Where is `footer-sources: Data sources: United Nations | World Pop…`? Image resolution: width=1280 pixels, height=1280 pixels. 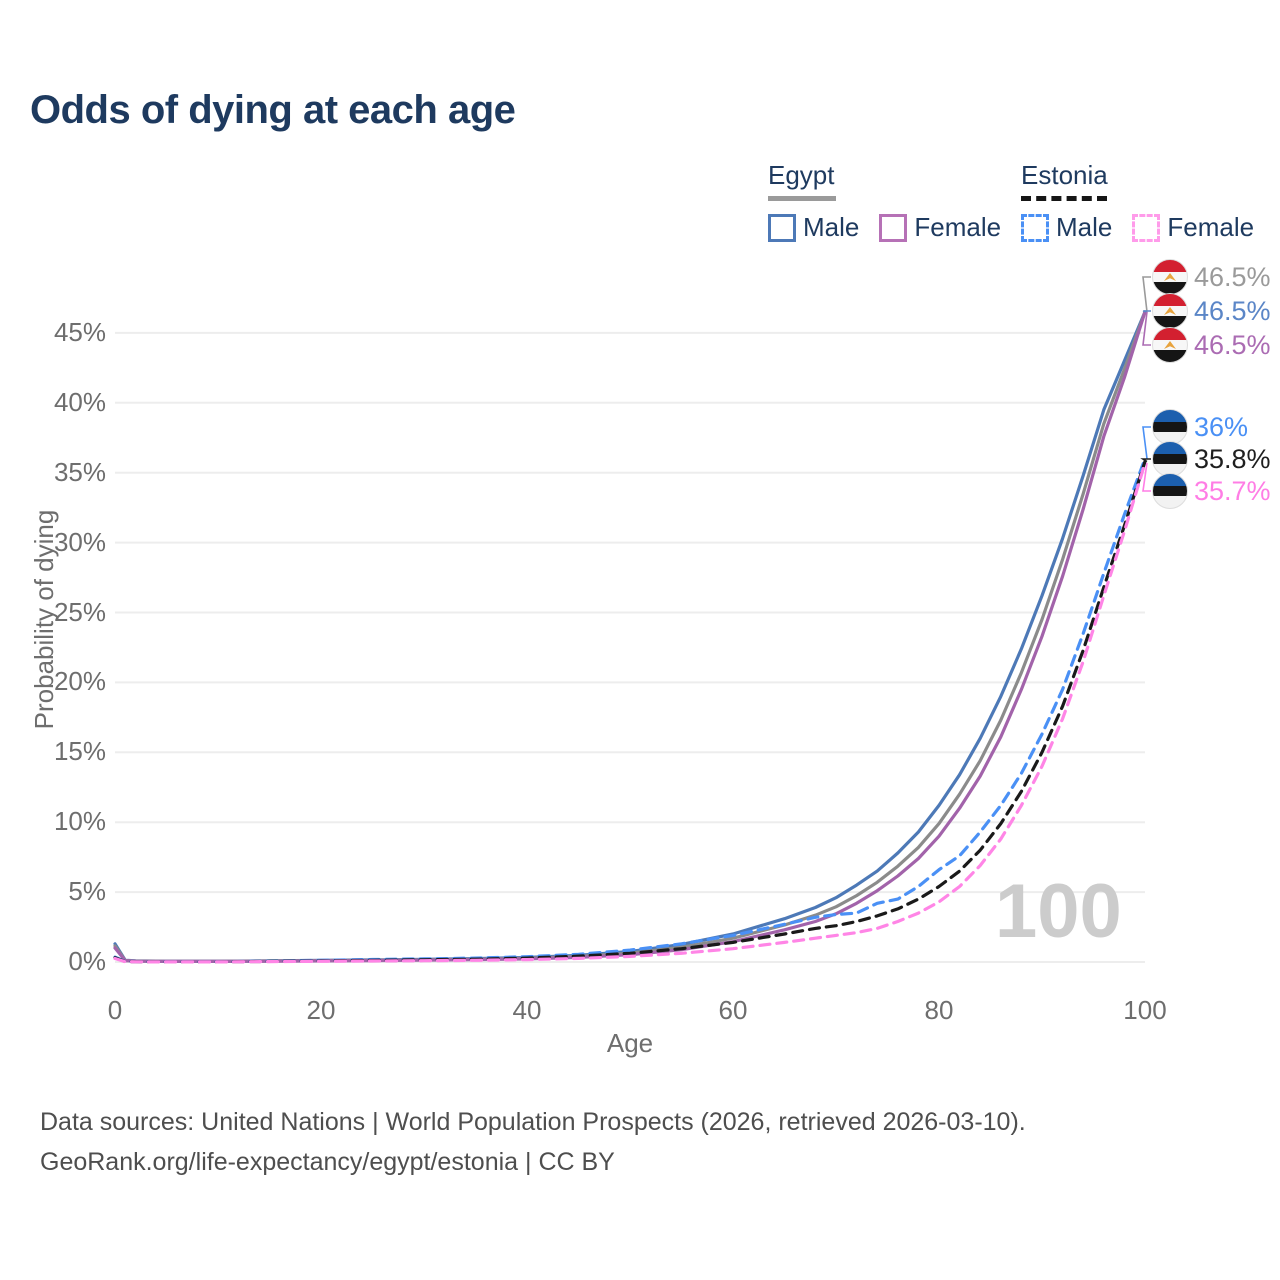 footer-sources: Data sources: United Nations | World Pop… is located at coordinates (533, 1122).